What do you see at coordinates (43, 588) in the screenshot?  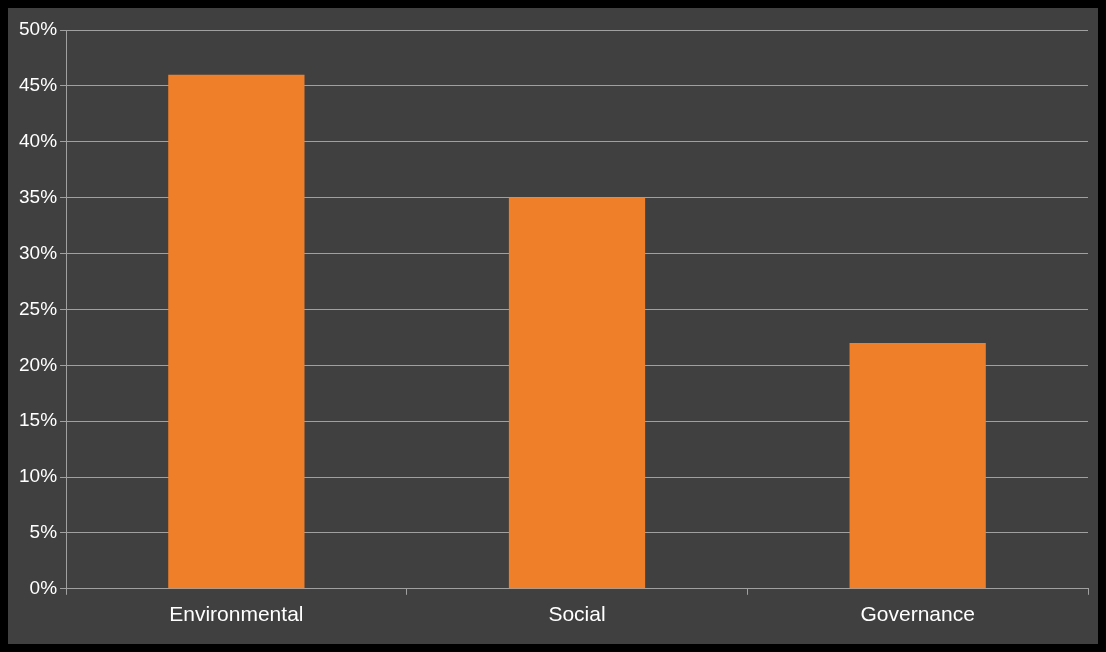 I see `y-tick-label: 0%` at bounding box center [43, 588].